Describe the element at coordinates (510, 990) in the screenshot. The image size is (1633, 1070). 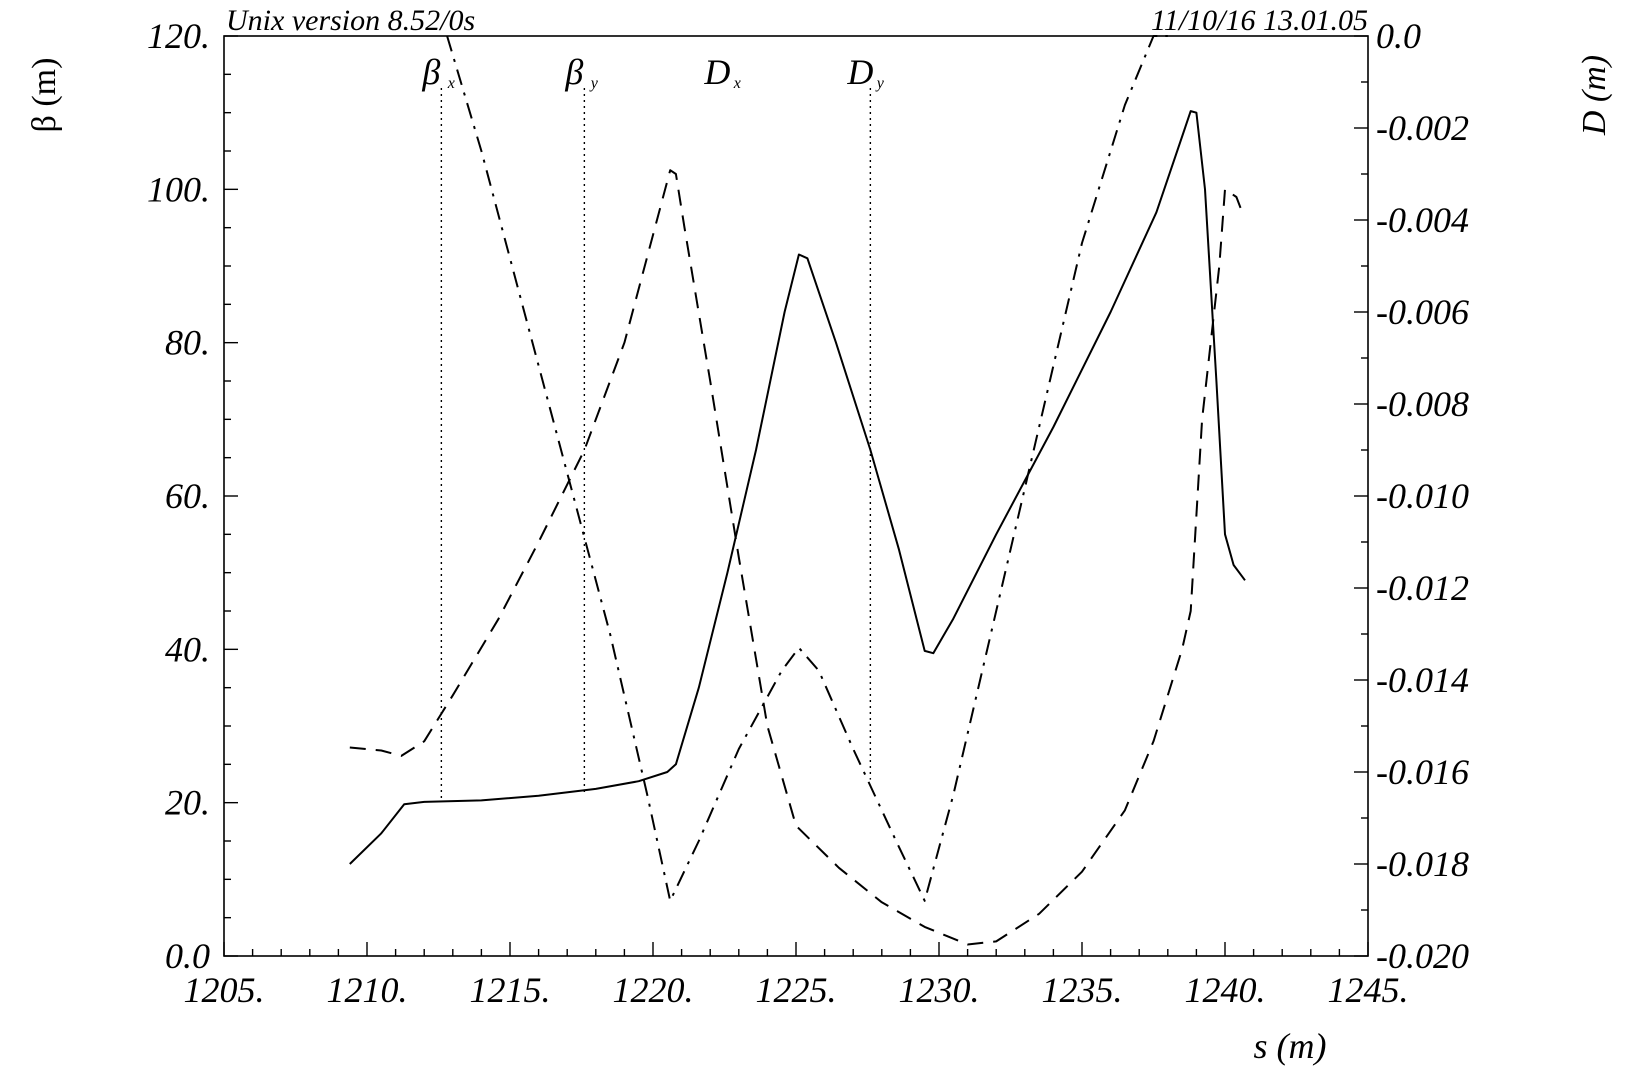
I see `x-tick-label: 1215.` at that location.